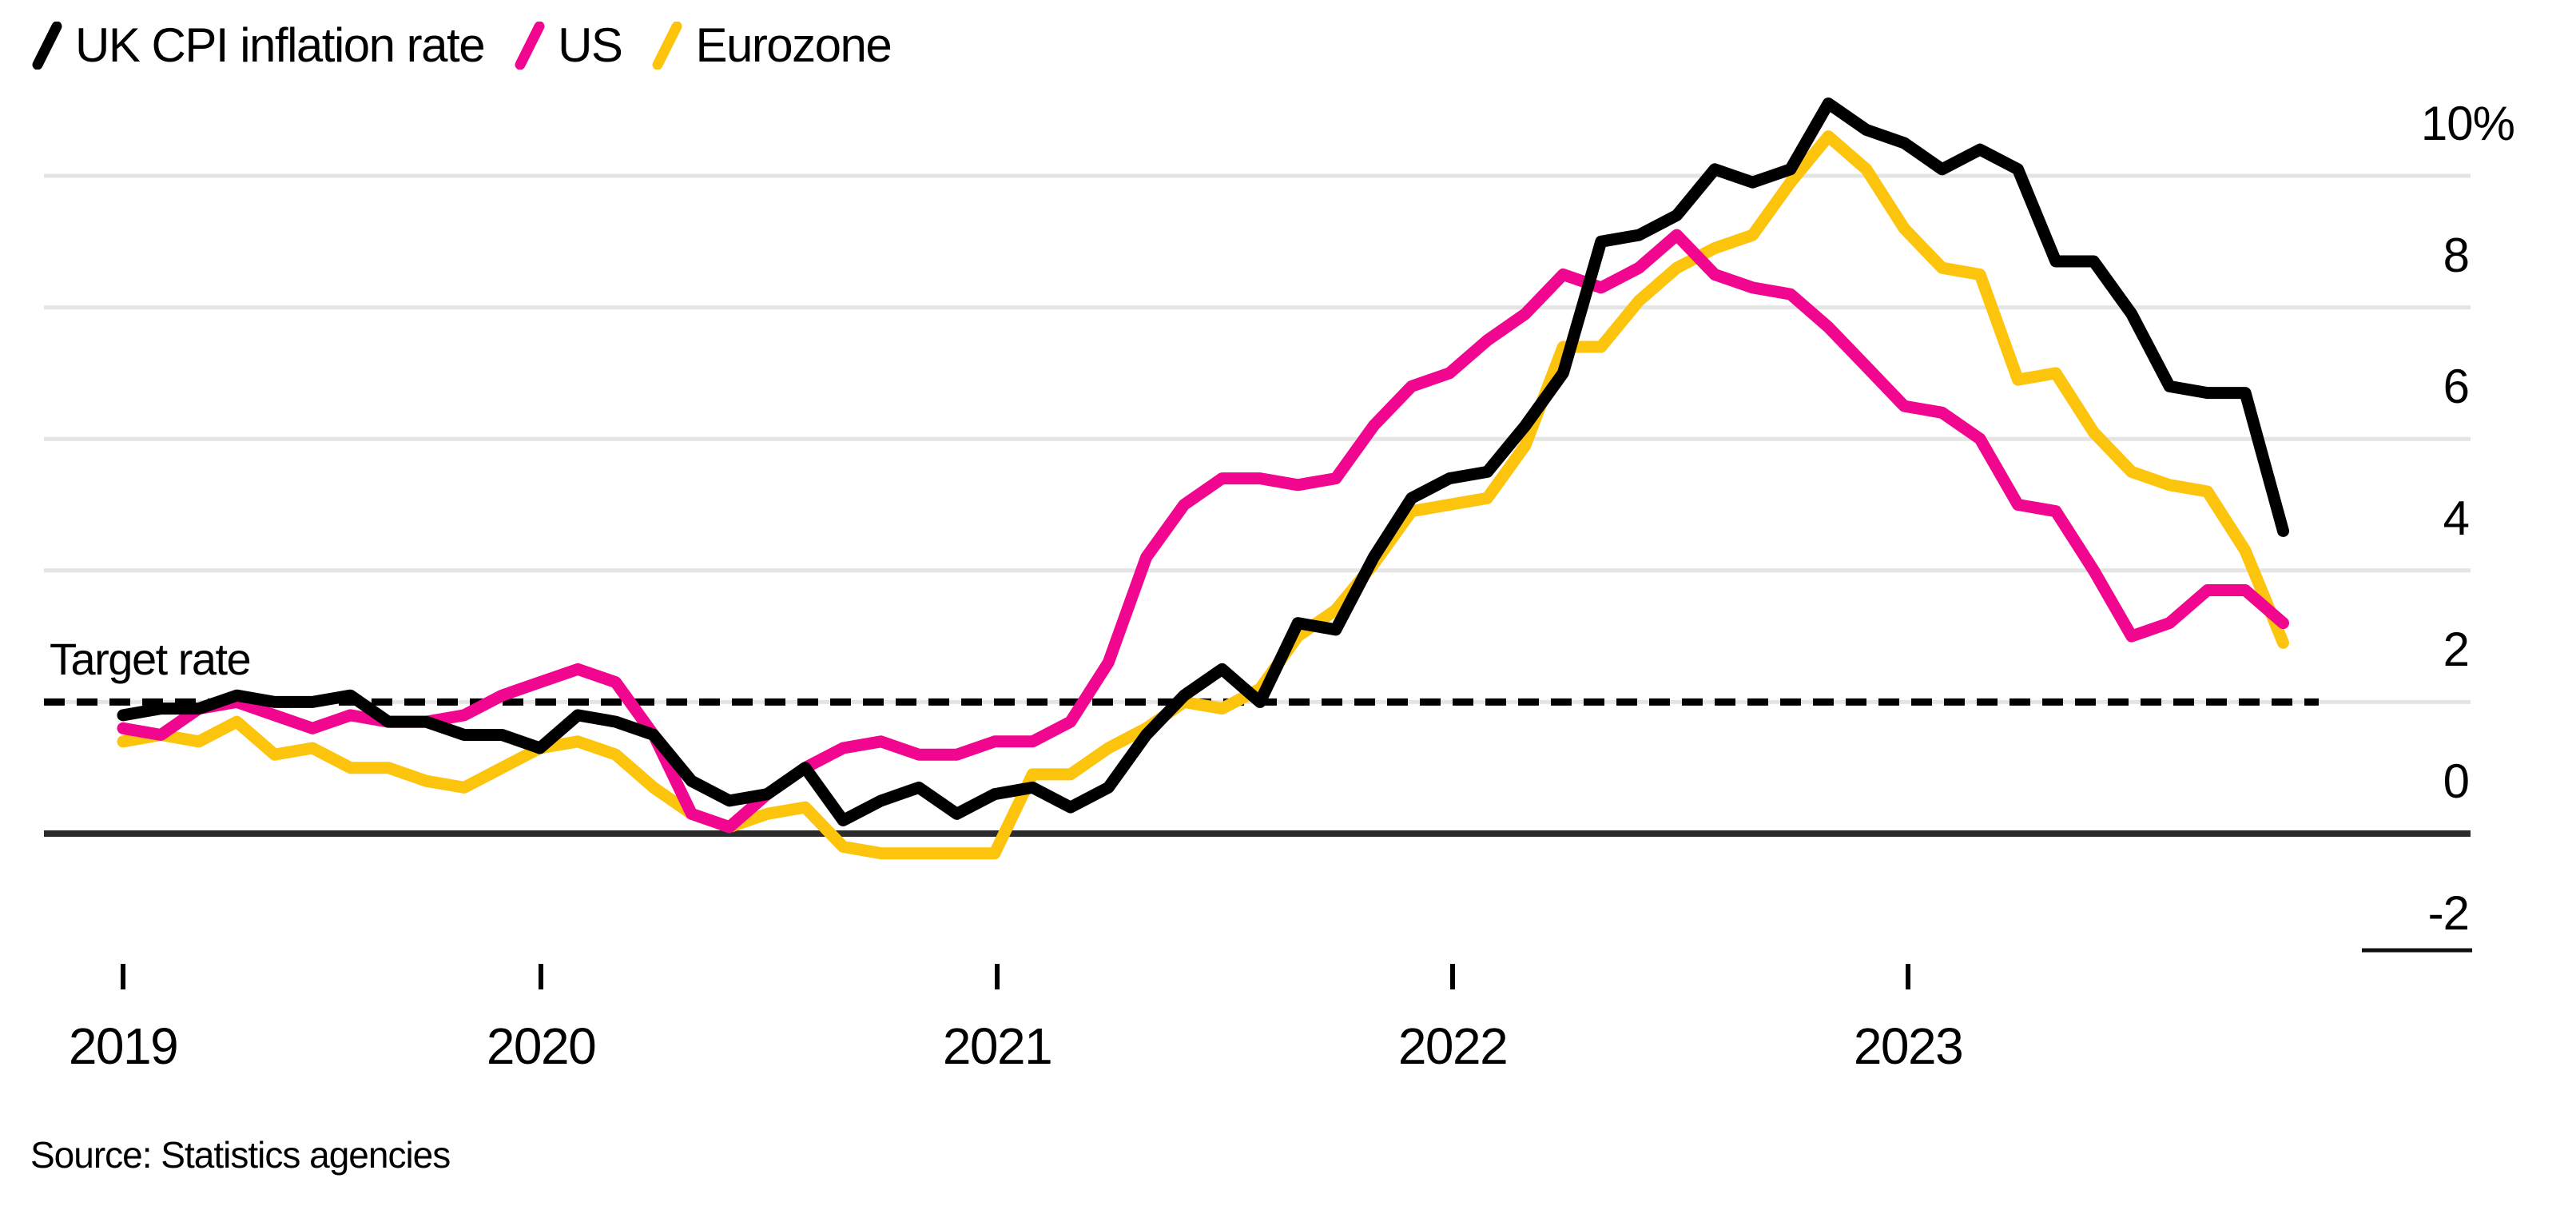 The height and width of the screenshot is (1218, 2576). What do you see at coordinates (793, 45) in the screenshot?
I see `legend-label-eurozone: Eurozone` at bounding box center [793, 45].